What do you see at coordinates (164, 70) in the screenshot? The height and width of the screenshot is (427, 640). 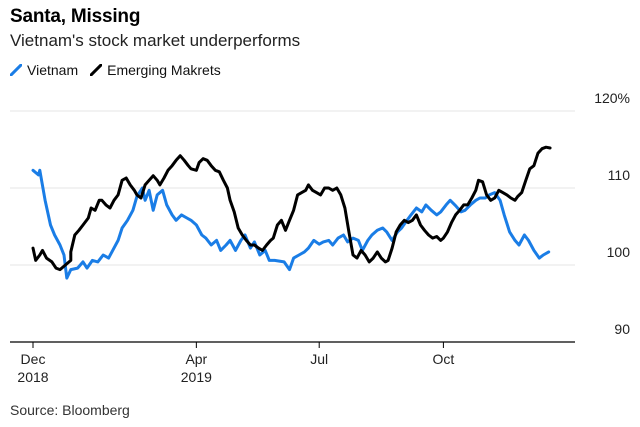 I see `legend-label-emerging-markets: Emerging Makrets` at bounding box center [164, 70].